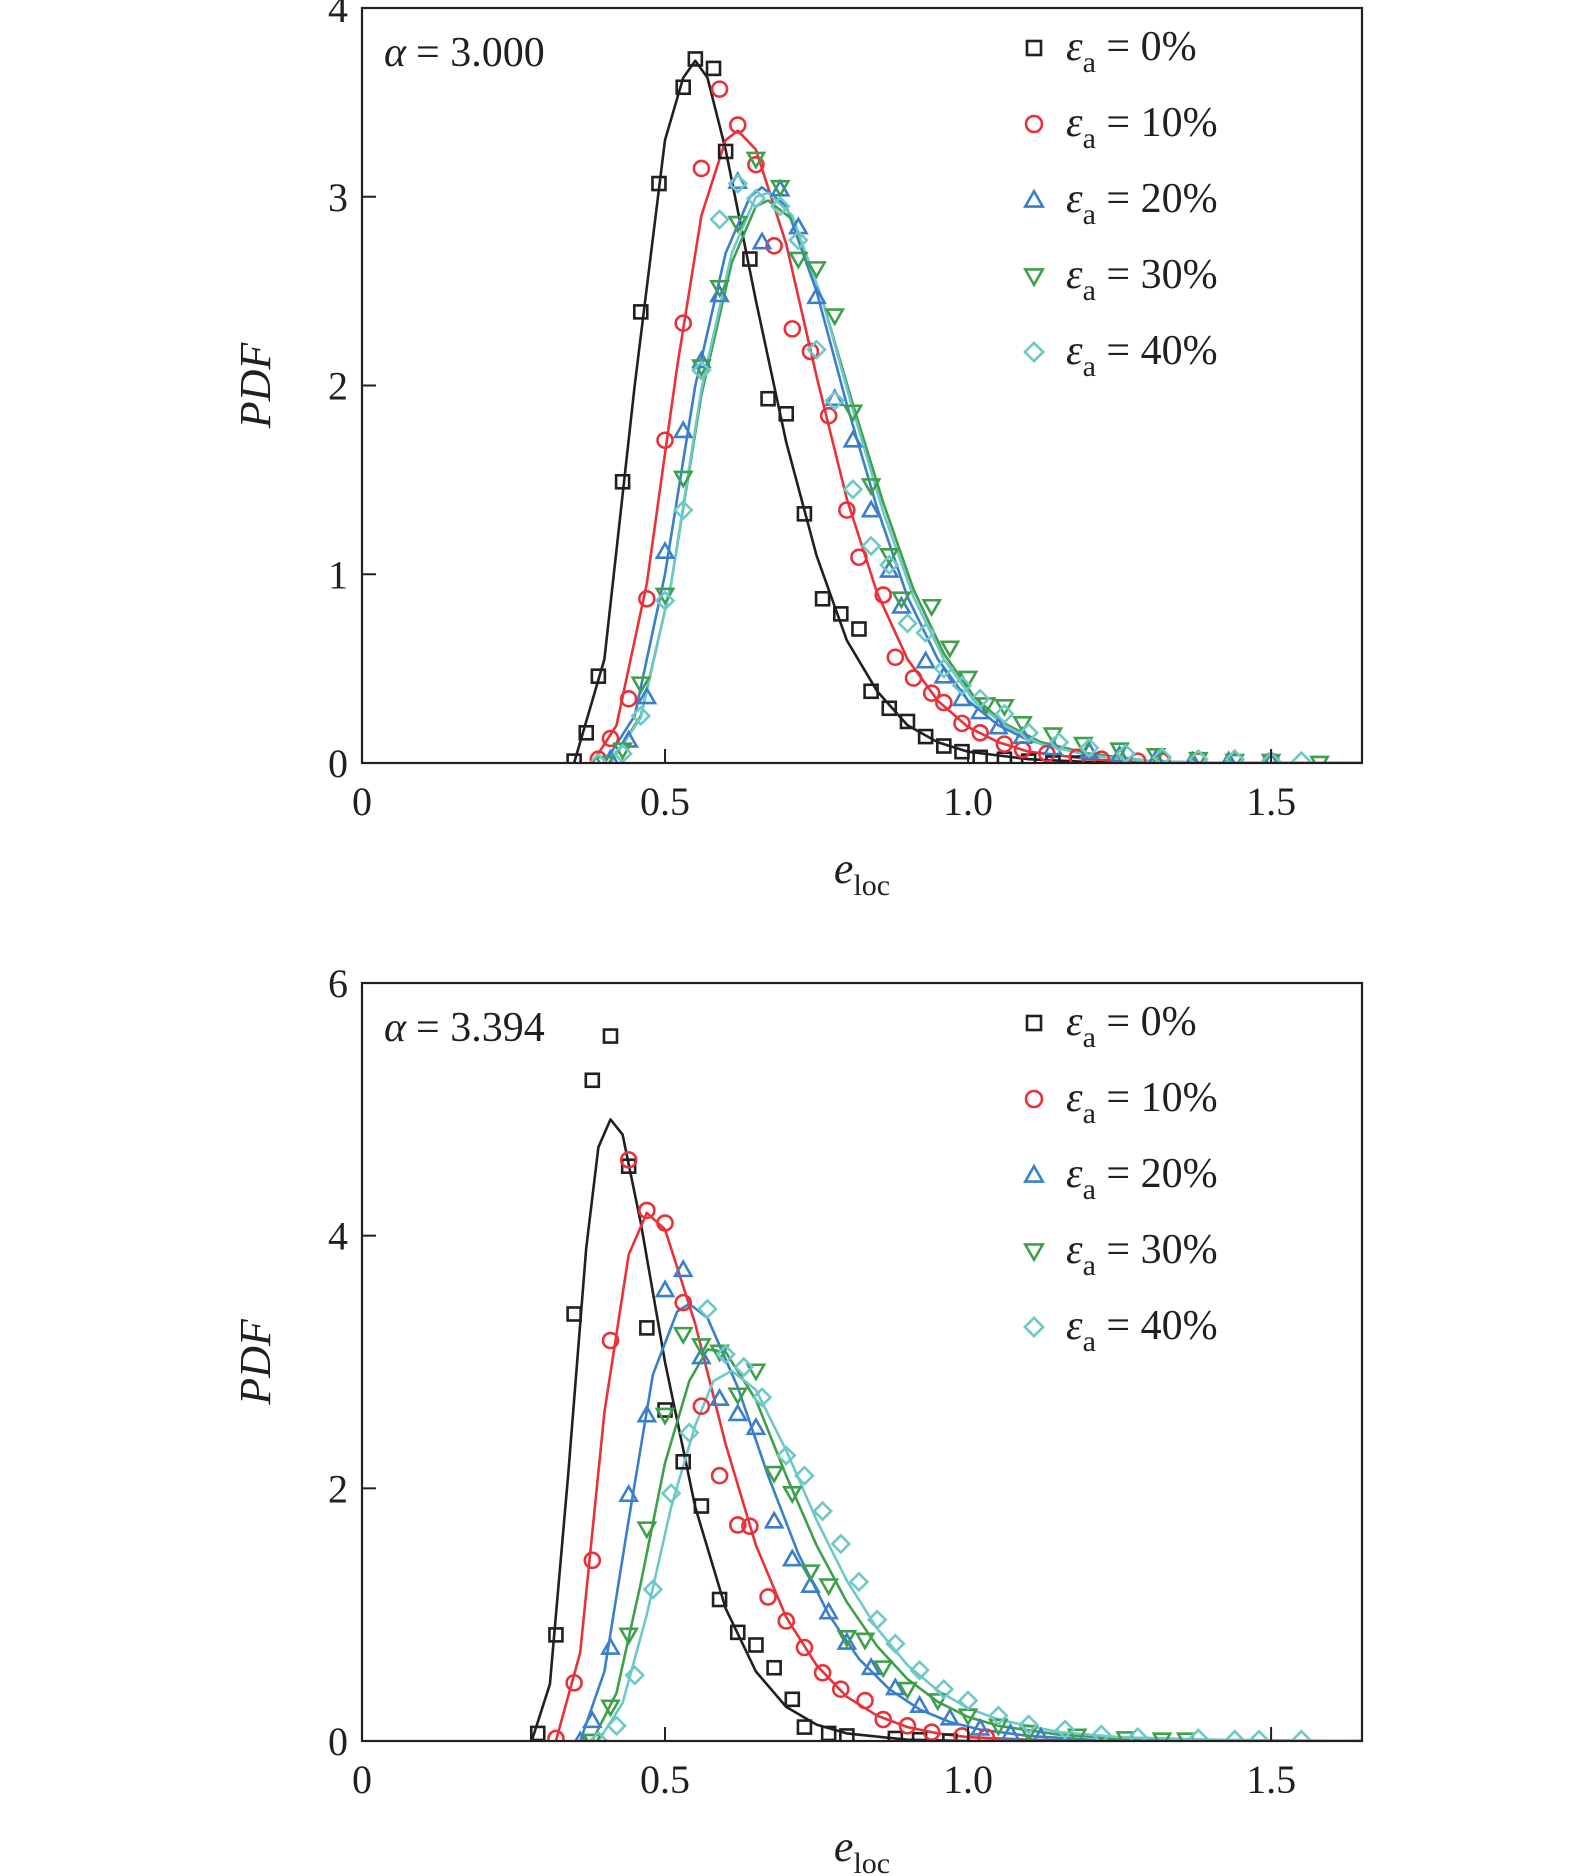 This screenshot has width=1575, height=1876. I want to click on series-0%-markers, so click(743, 1384).